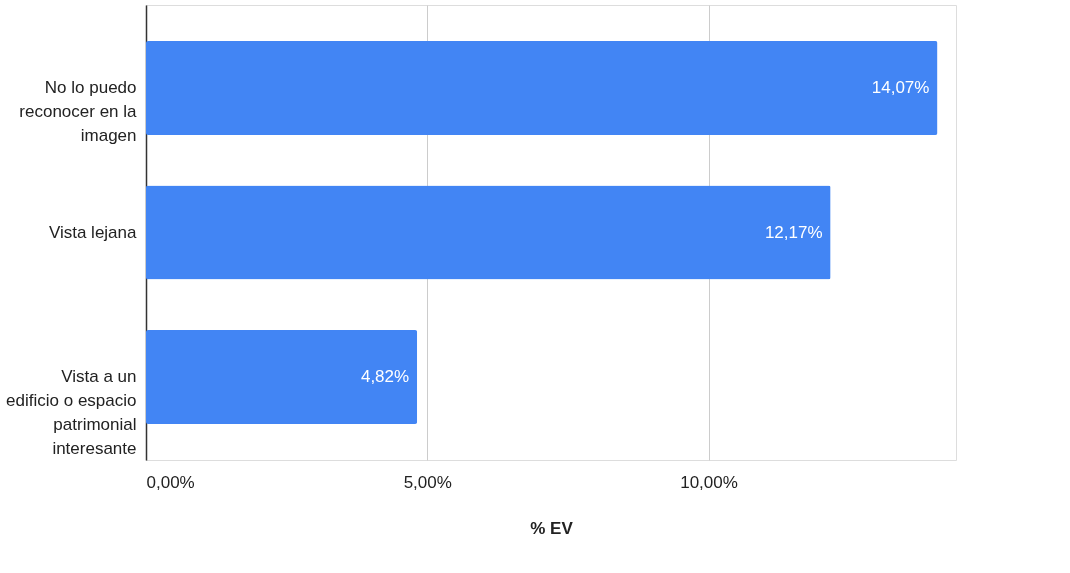 The height and width of the screenshot is (573, 1070). What do you see at coordinates (427, 482) in the screenshot?
I see `x-tick-label: 5,00%` at bounding box center [427, 482].